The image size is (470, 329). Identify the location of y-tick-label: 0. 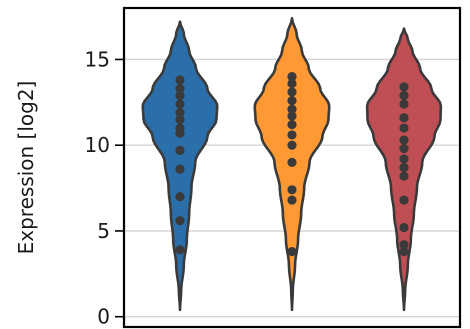
(103, 317).